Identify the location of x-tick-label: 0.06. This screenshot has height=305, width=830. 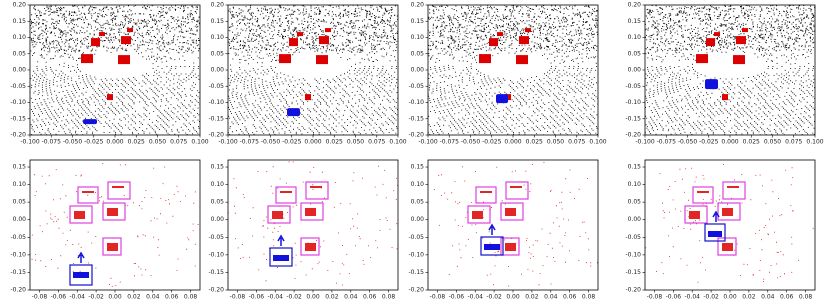
(370, 297).